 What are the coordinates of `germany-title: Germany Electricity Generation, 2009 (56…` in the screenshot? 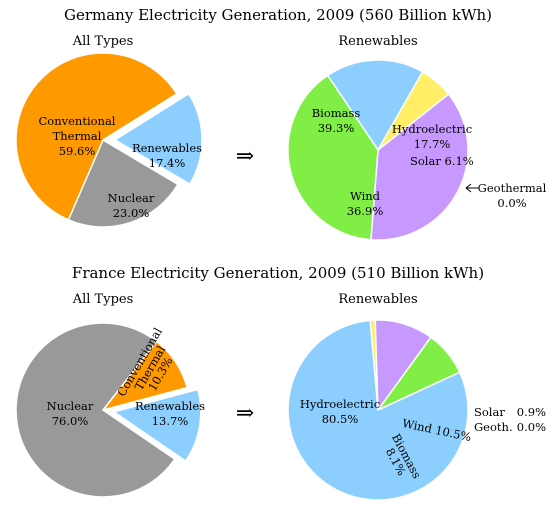 It's located at (278, 15).